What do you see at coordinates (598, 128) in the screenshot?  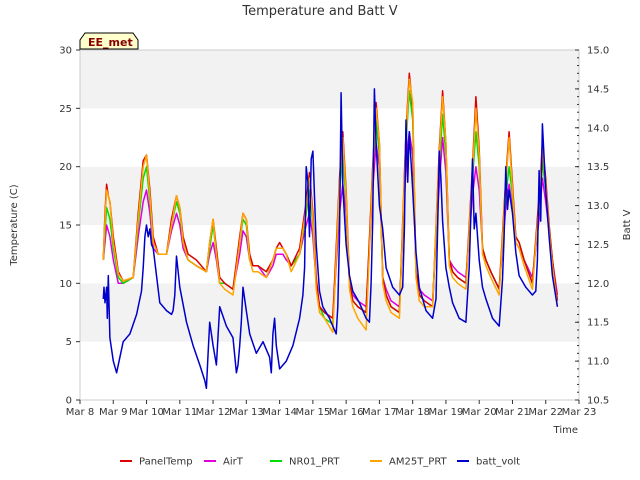 I see `y2-tick-label: 14.0` at bounding box center [598, 128].